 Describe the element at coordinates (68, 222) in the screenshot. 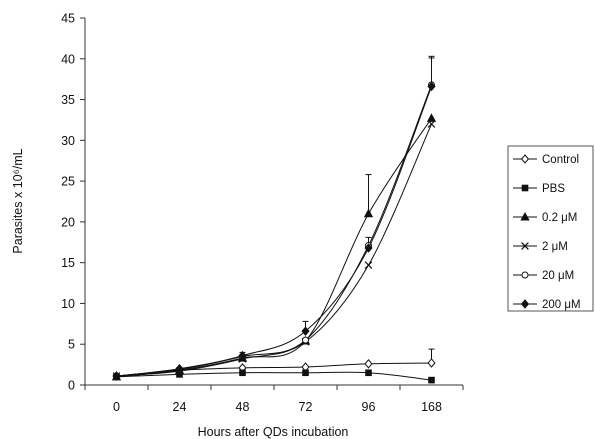

I see `y-tick-label: 20` at that location.